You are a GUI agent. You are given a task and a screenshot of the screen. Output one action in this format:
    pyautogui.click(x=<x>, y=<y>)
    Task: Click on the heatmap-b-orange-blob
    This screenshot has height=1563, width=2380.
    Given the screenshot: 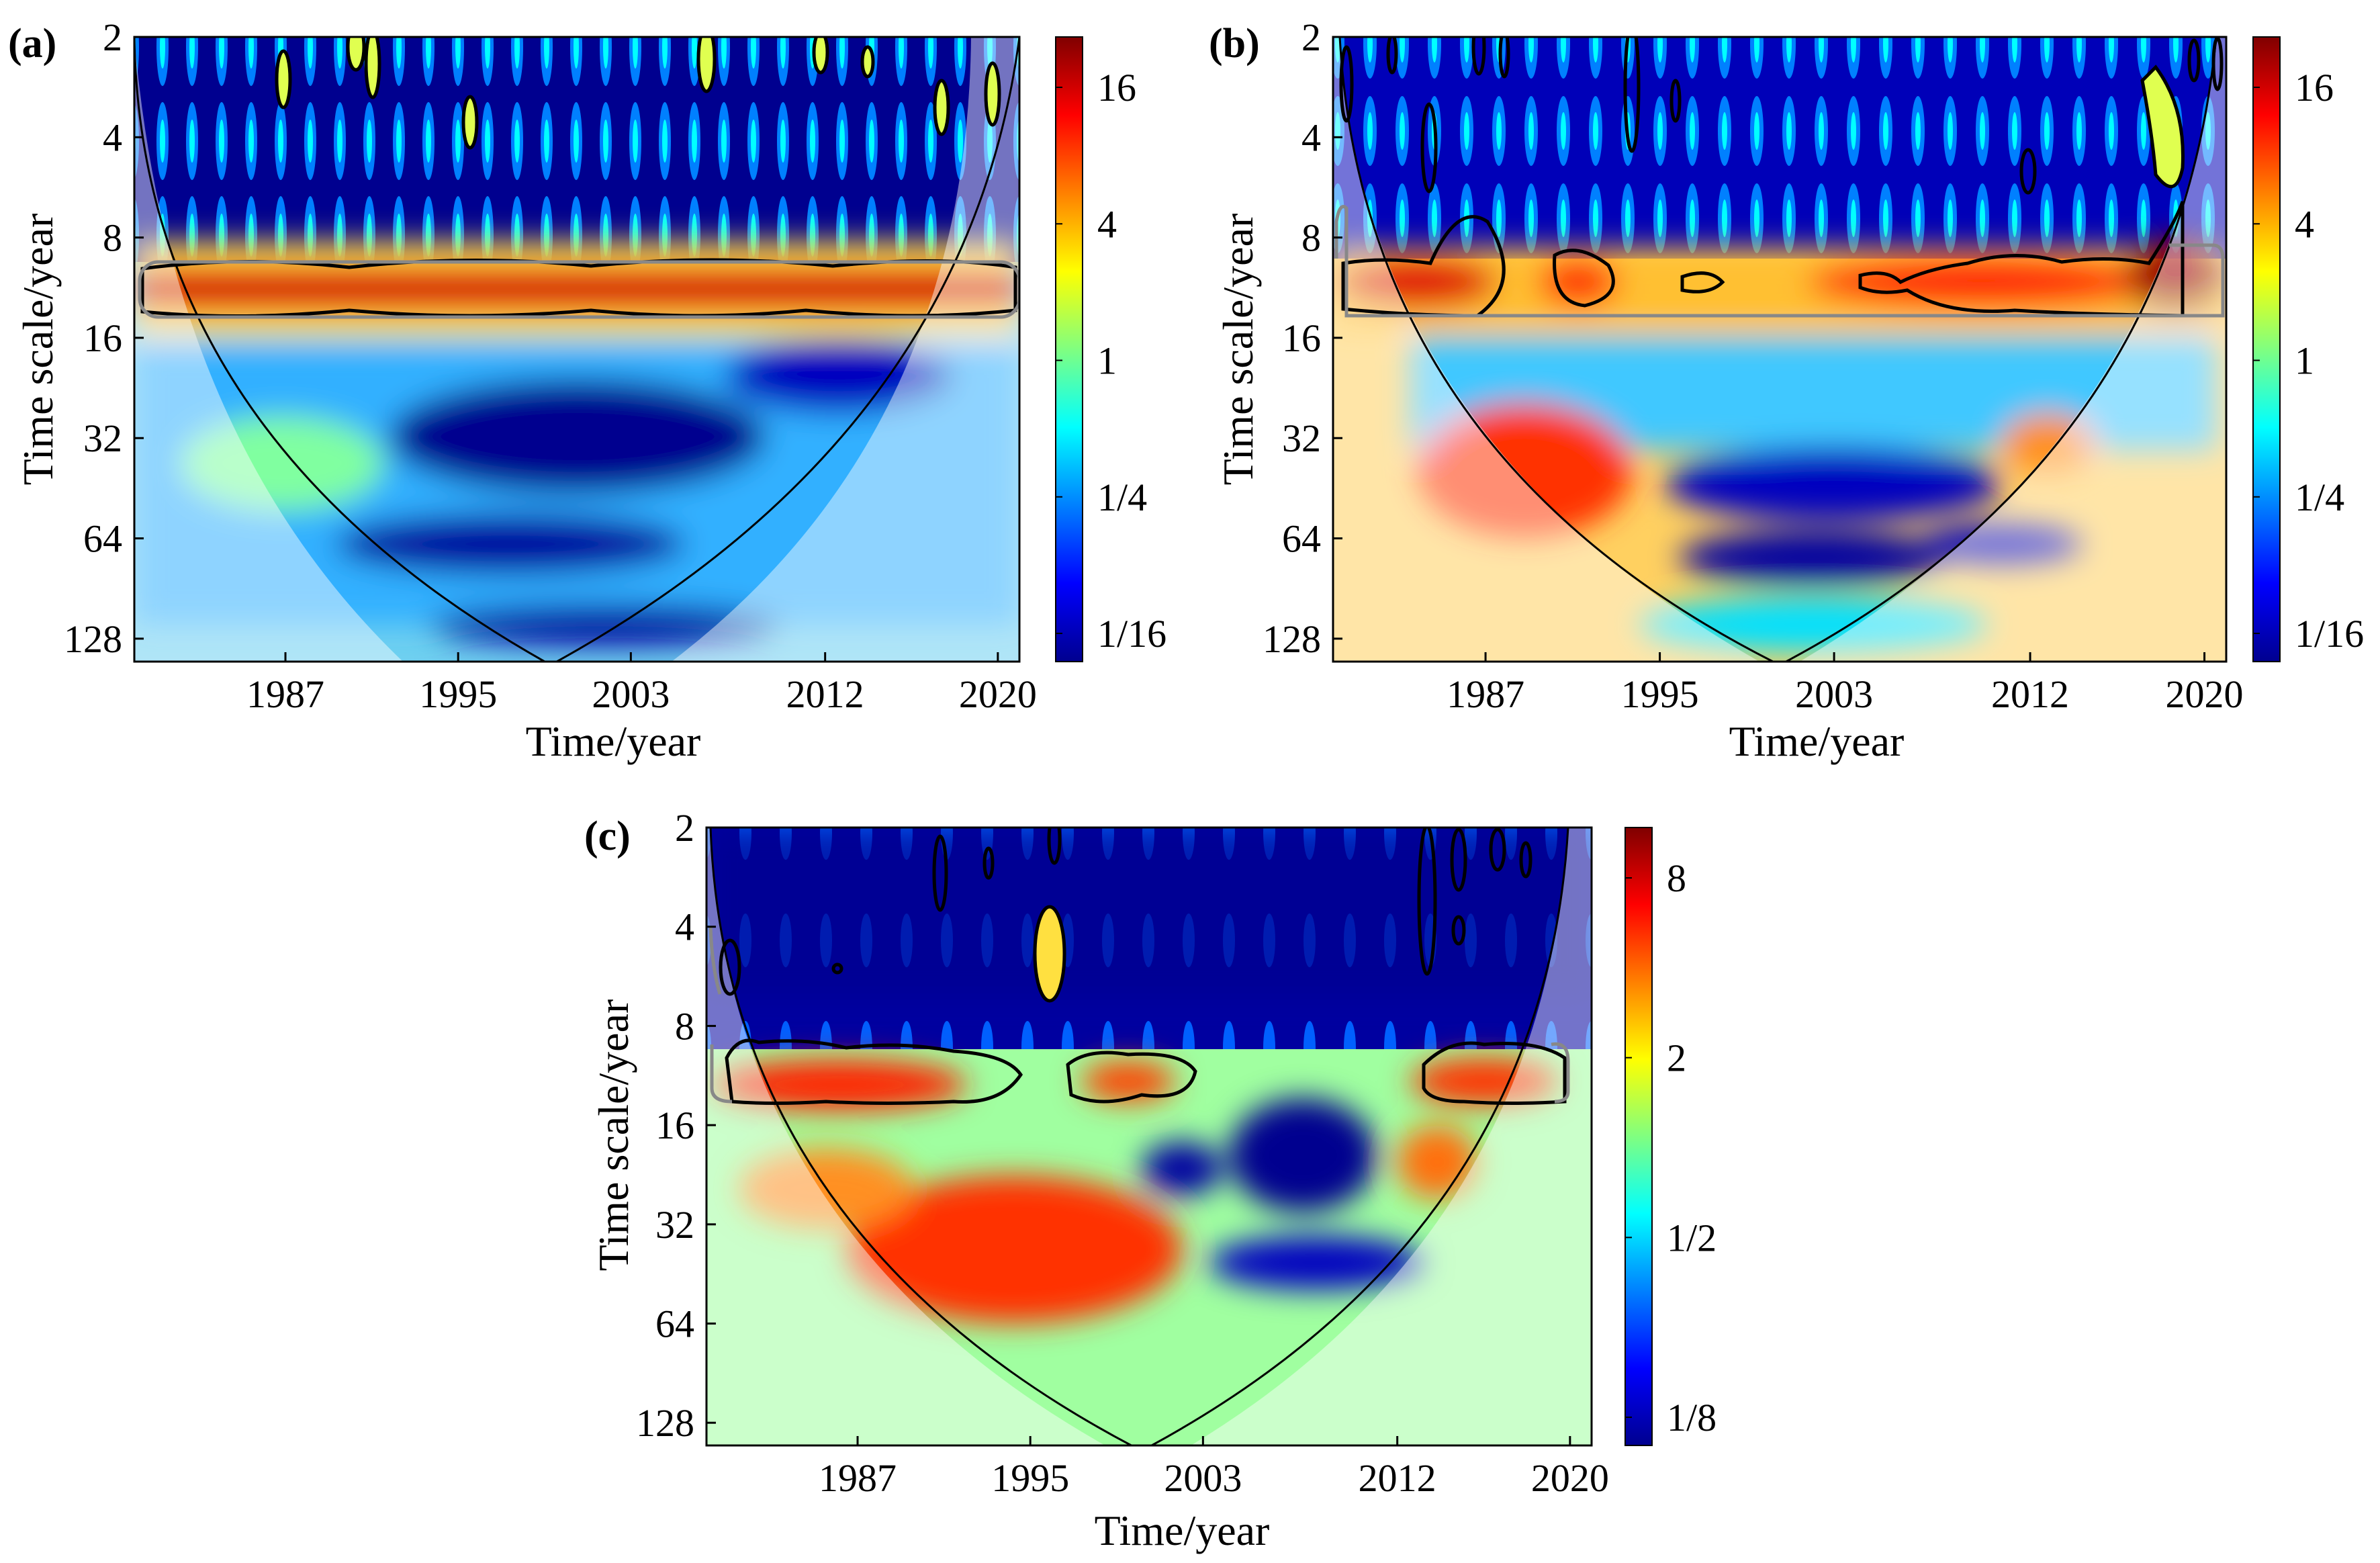 What is the action you would take?
    pyautogui.click(x=2048, y=444)
    